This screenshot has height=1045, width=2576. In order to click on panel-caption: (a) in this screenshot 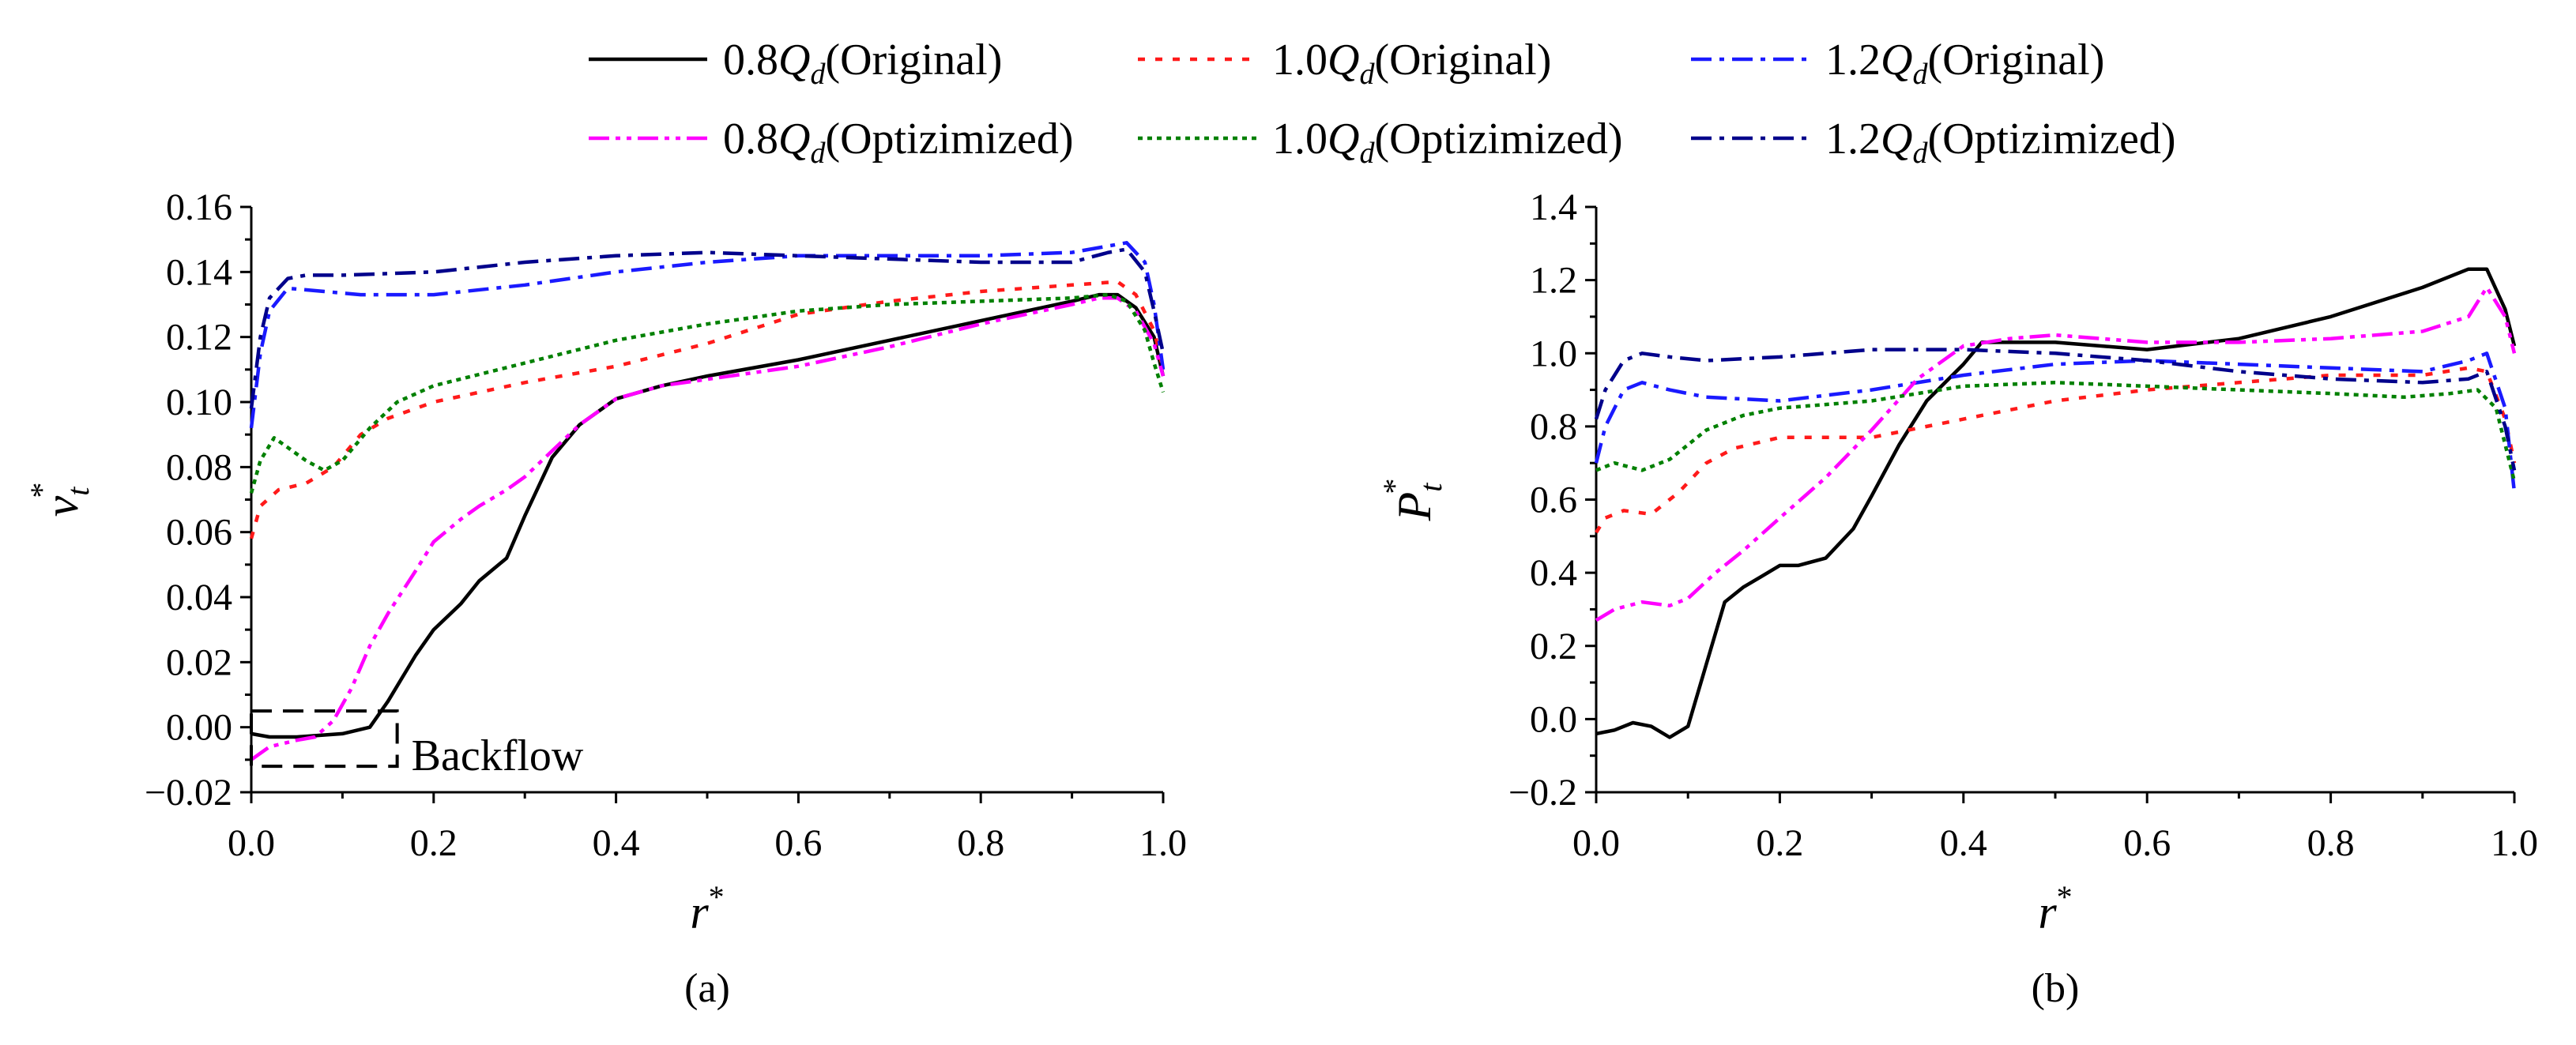, I will do `click(707, 989)`.